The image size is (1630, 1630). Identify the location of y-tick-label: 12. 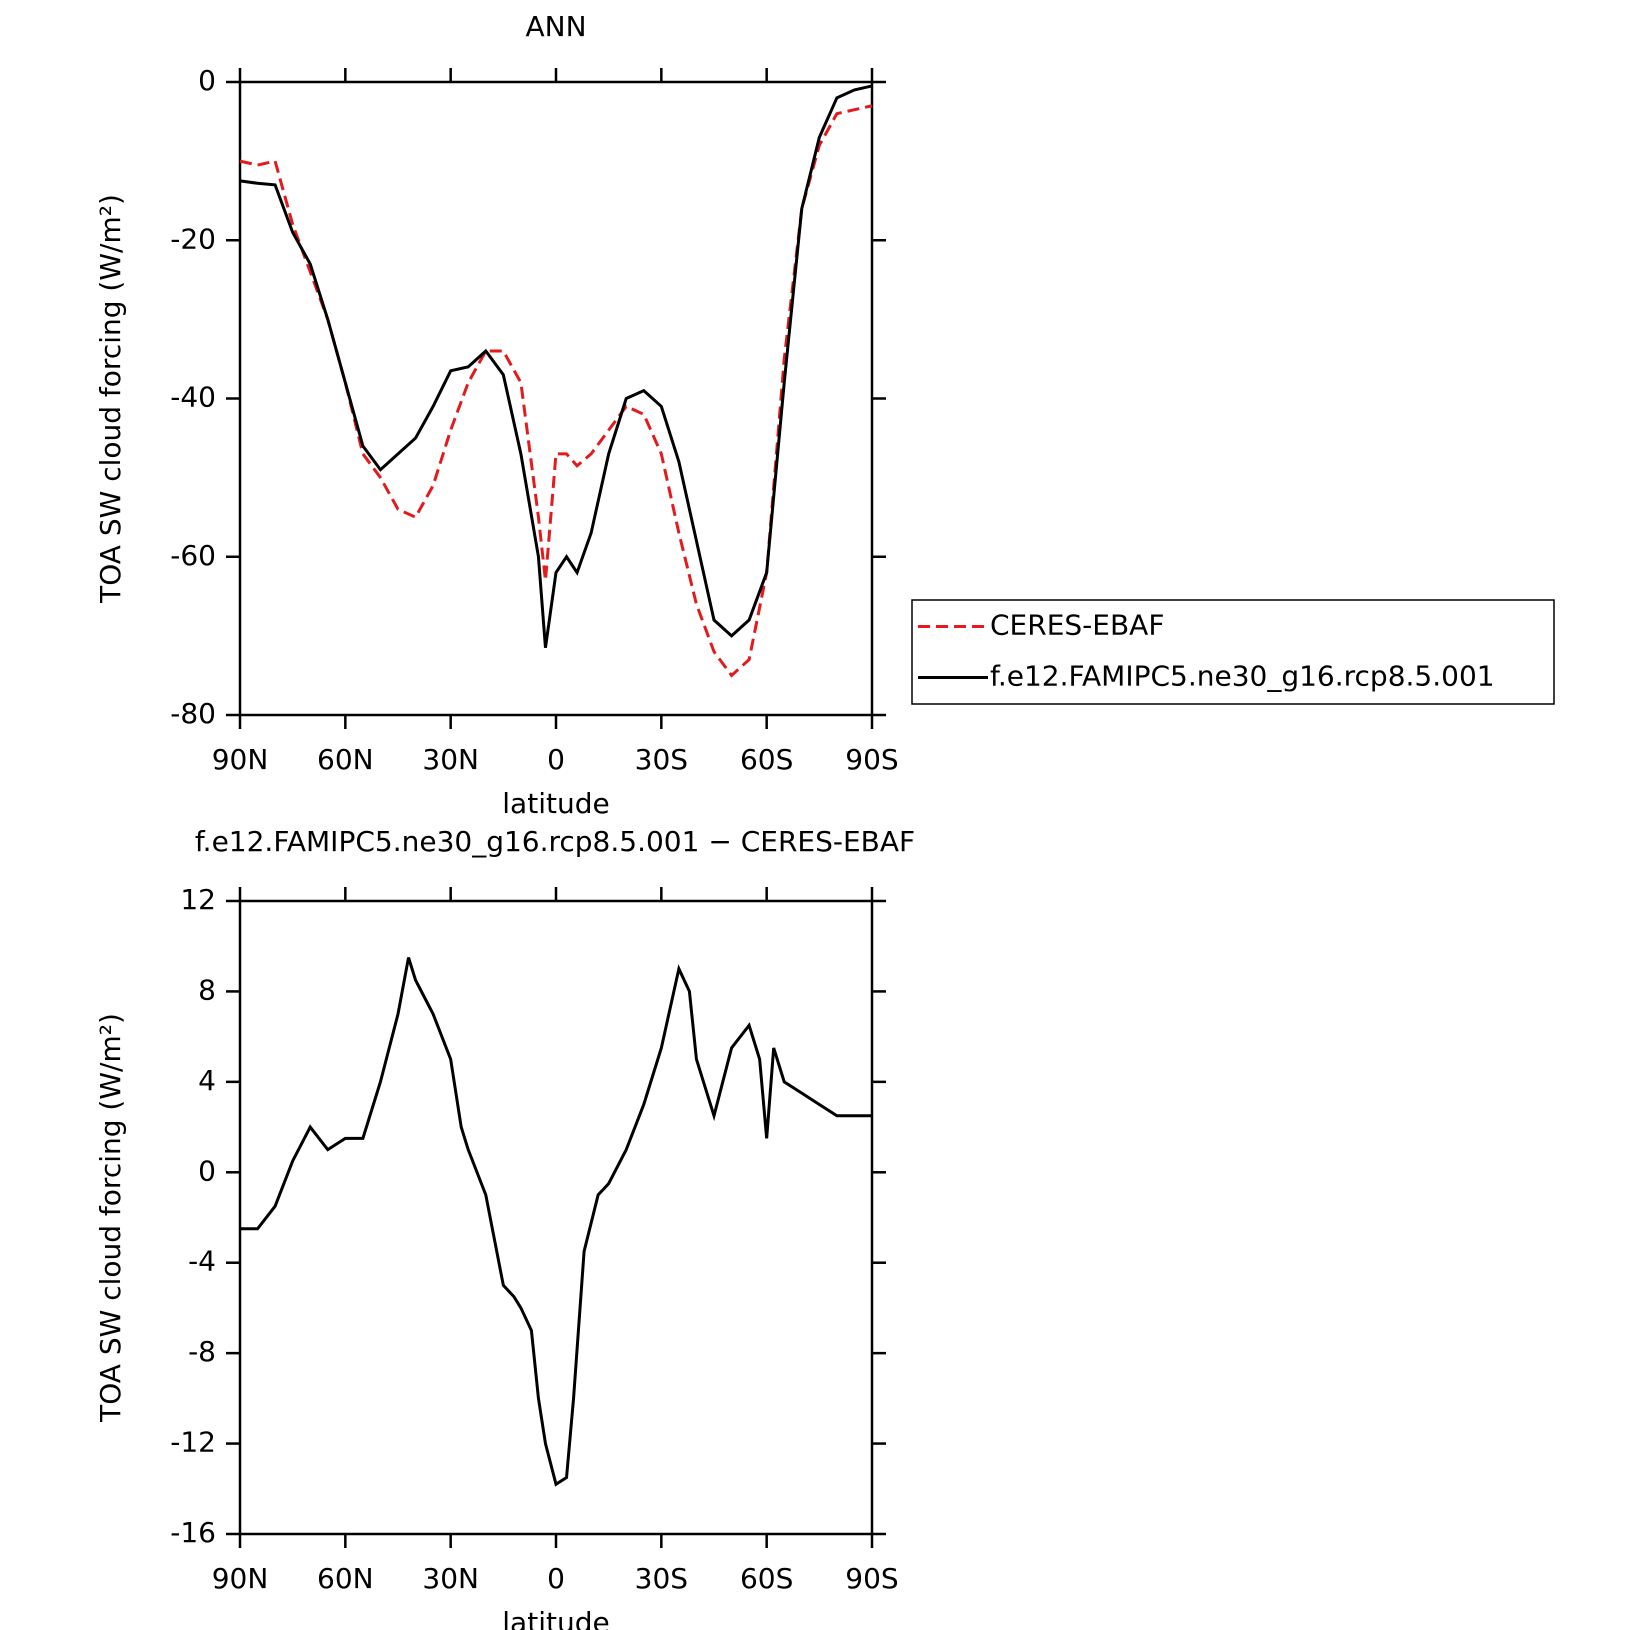
(198, 899).